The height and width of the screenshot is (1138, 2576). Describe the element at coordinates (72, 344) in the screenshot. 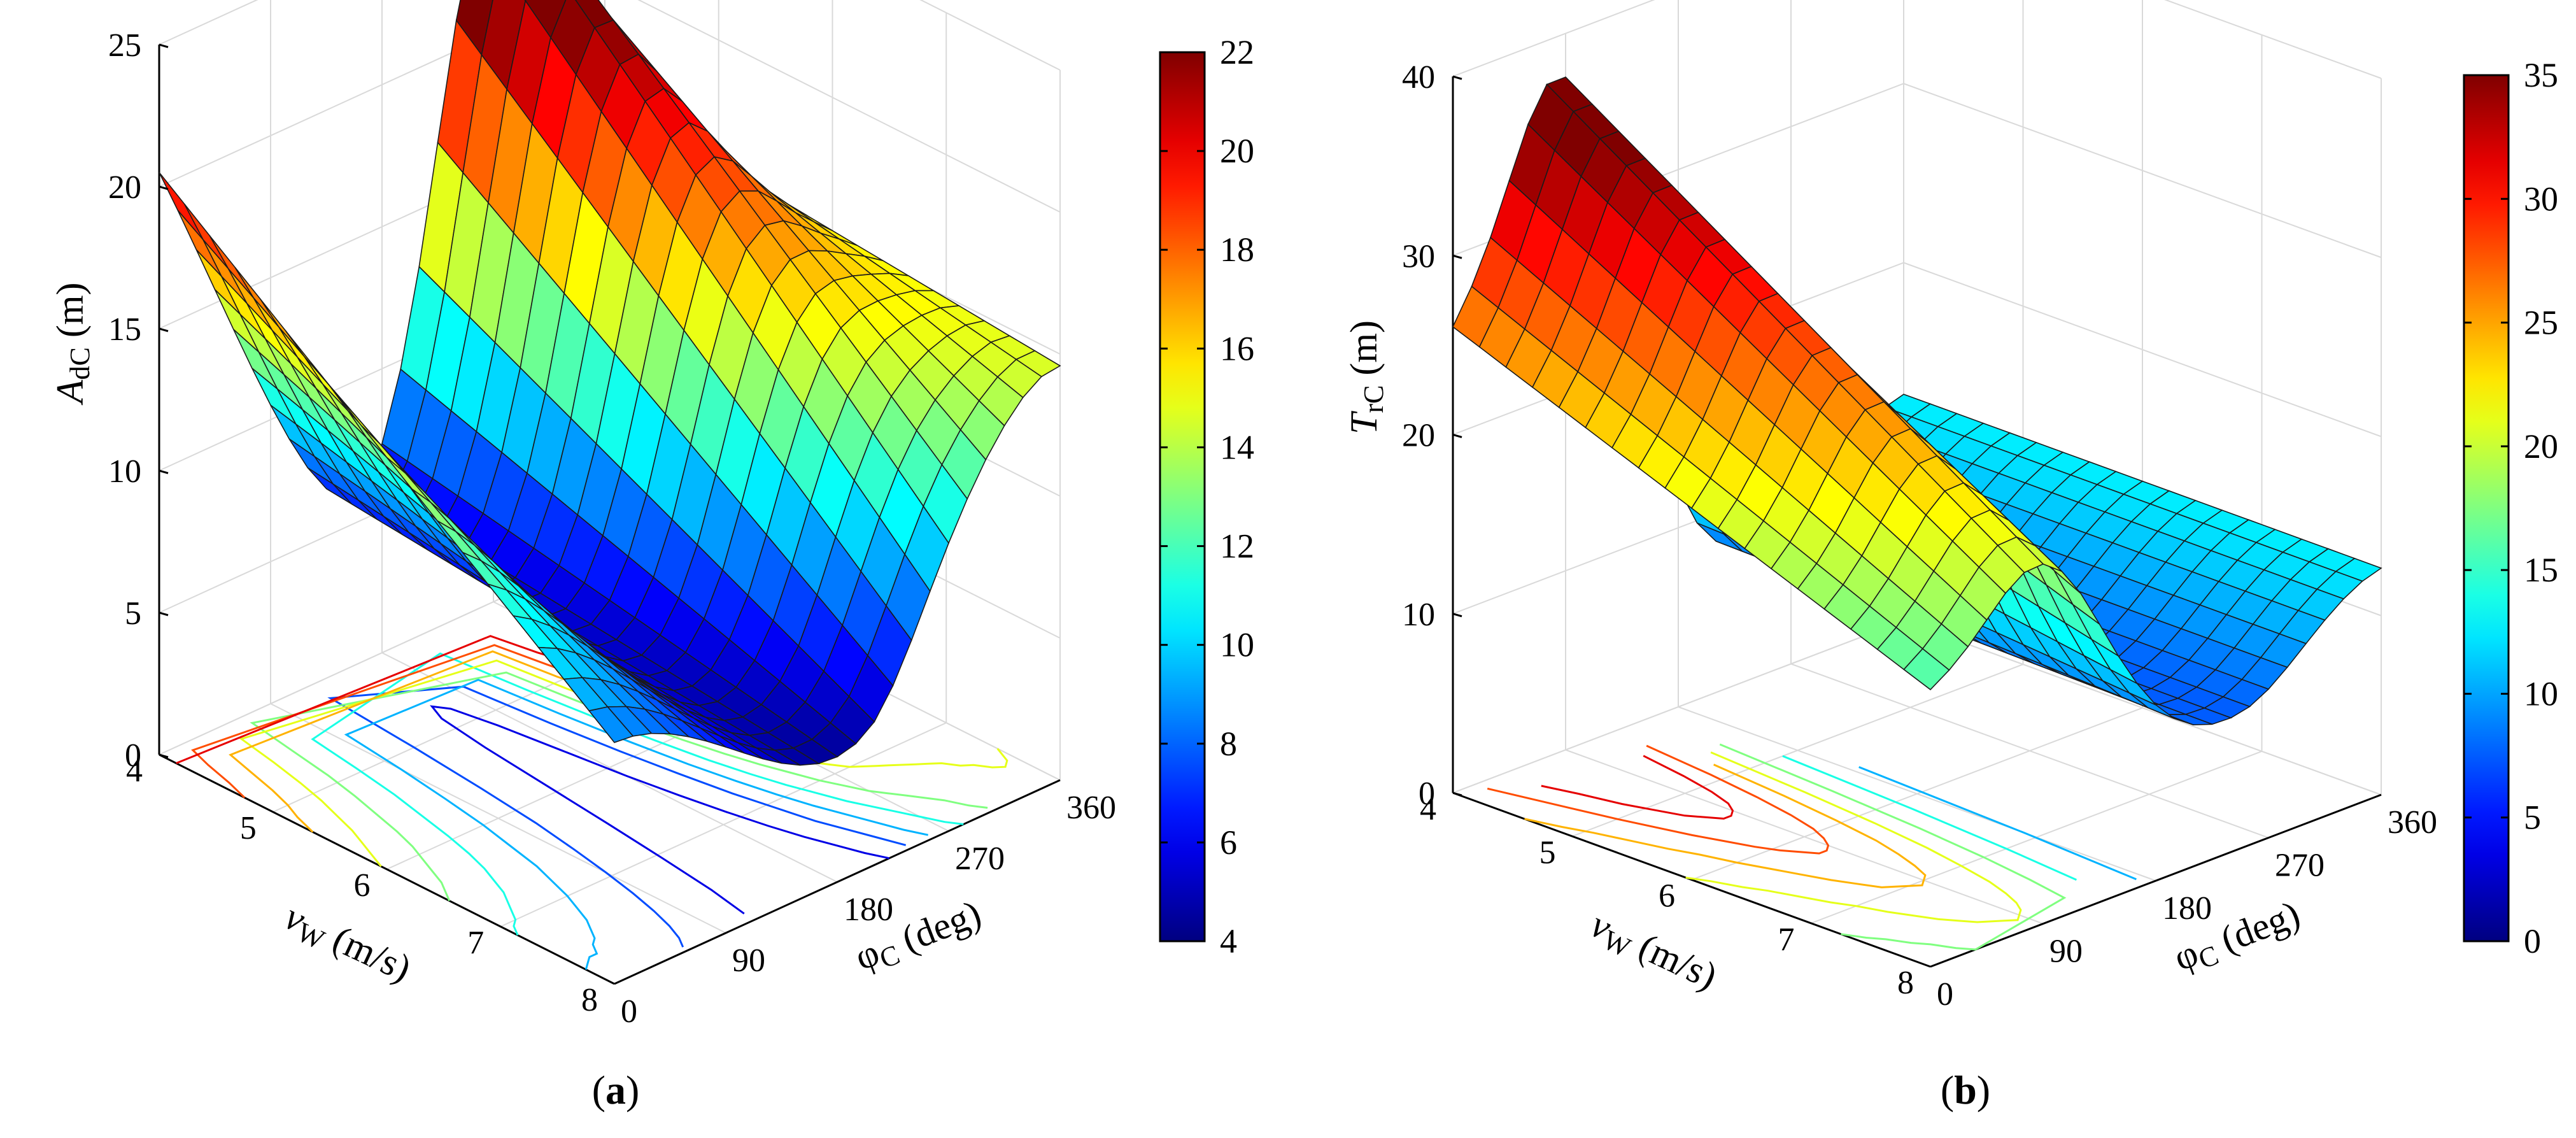

I see `z-axis-label: AdC (m)` at that location.